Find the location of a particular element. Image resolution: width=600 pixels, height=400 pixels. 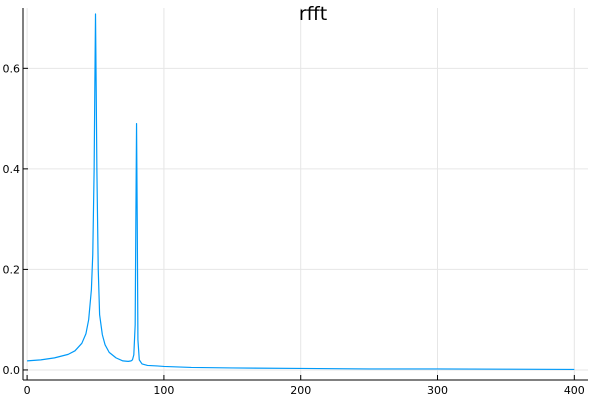

x-tick-label: 100 is located at coordinates (163, 390).